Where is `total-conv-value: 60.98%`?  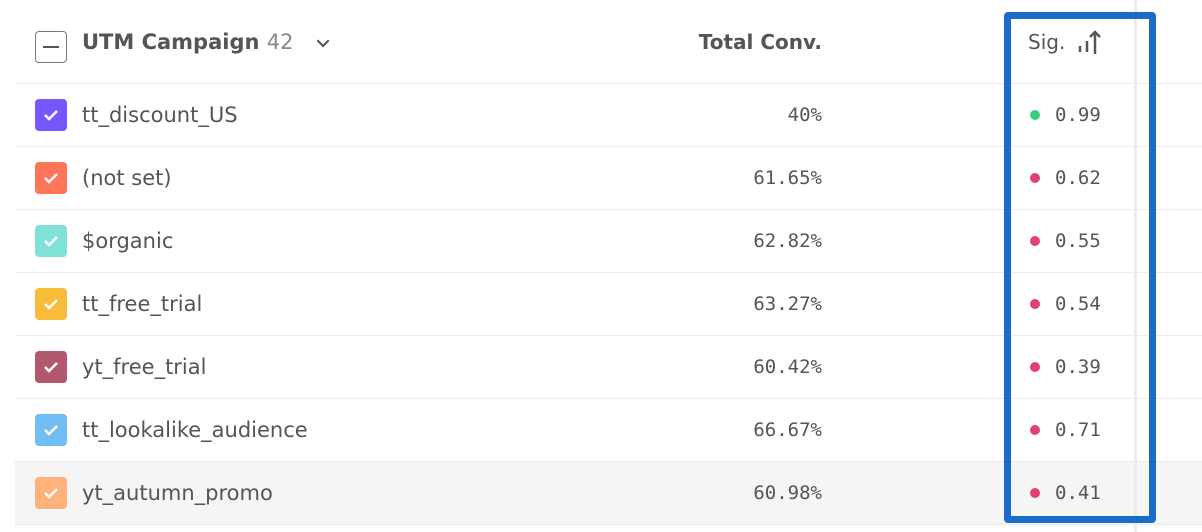 total-conv-value: 60.98% is located at coordinates (787, 493).